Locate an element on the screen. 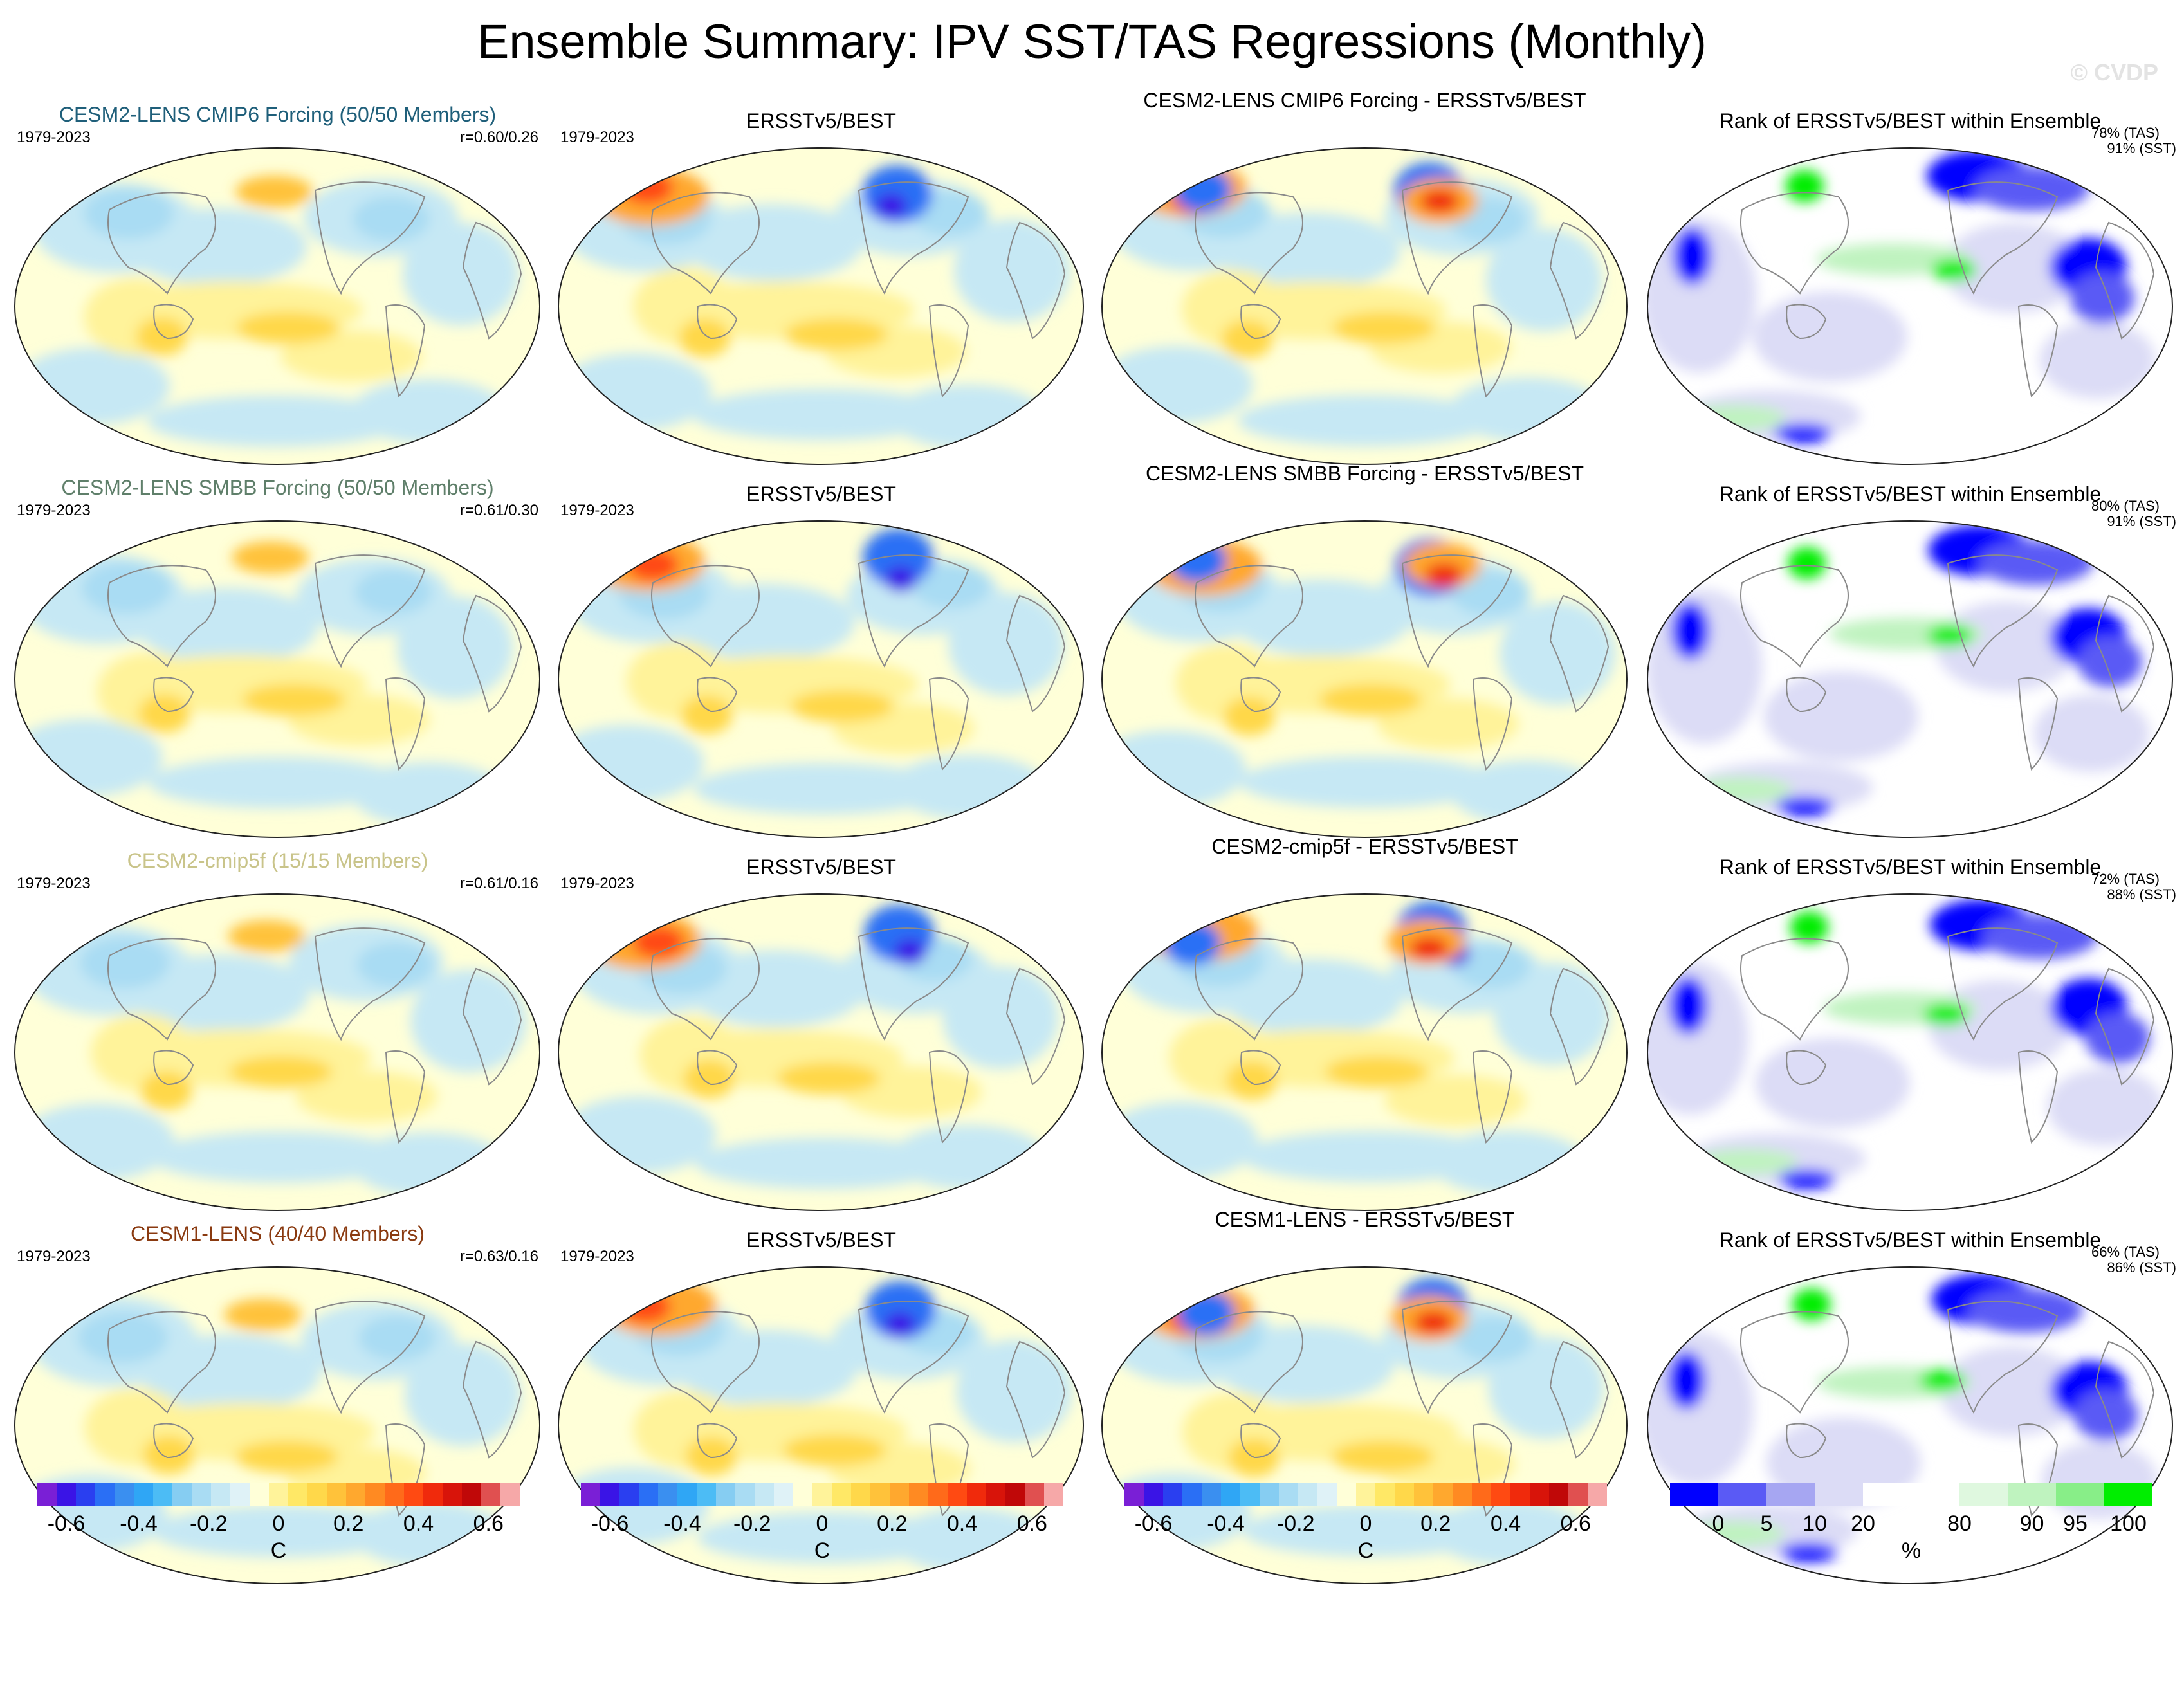  colorbar-tick-label: 90 is located at coordinates (2032, 1523).